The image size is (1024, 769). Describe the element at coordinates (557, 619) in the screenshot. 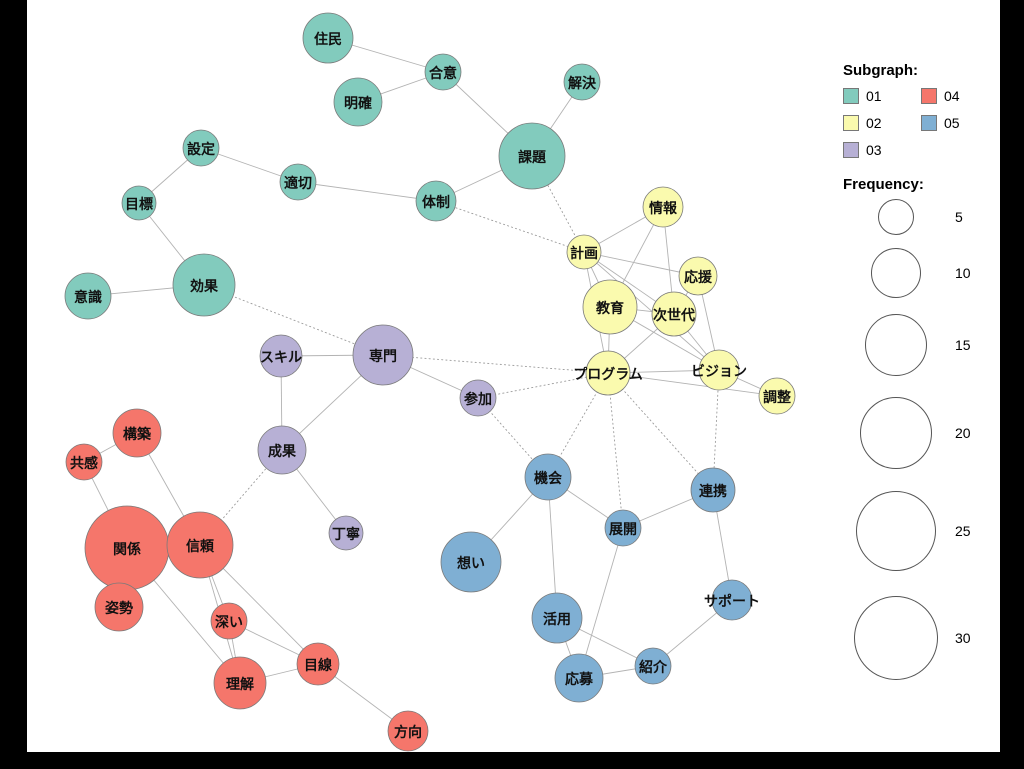

I see `graph-node-label: 活用` at that location.